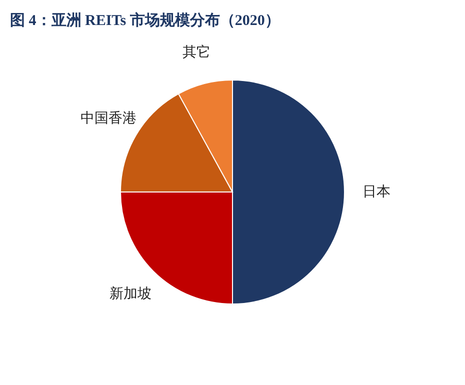 The image size is (465, 385). I want to click on slice-label: 其它, so click(196, 52).